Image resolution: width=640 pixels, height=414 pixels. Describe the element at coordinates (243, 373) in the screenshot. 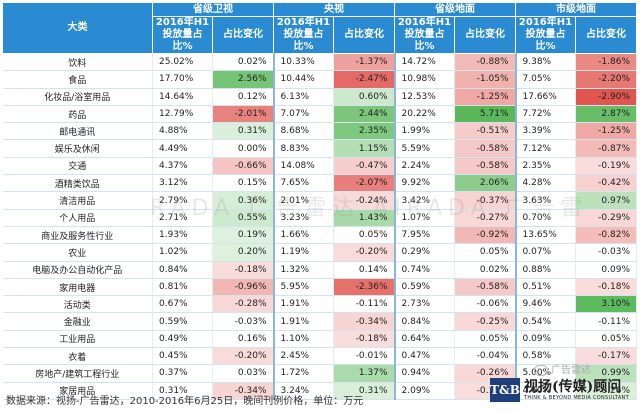

I see `change-value-cell: 0.03%` at that location.